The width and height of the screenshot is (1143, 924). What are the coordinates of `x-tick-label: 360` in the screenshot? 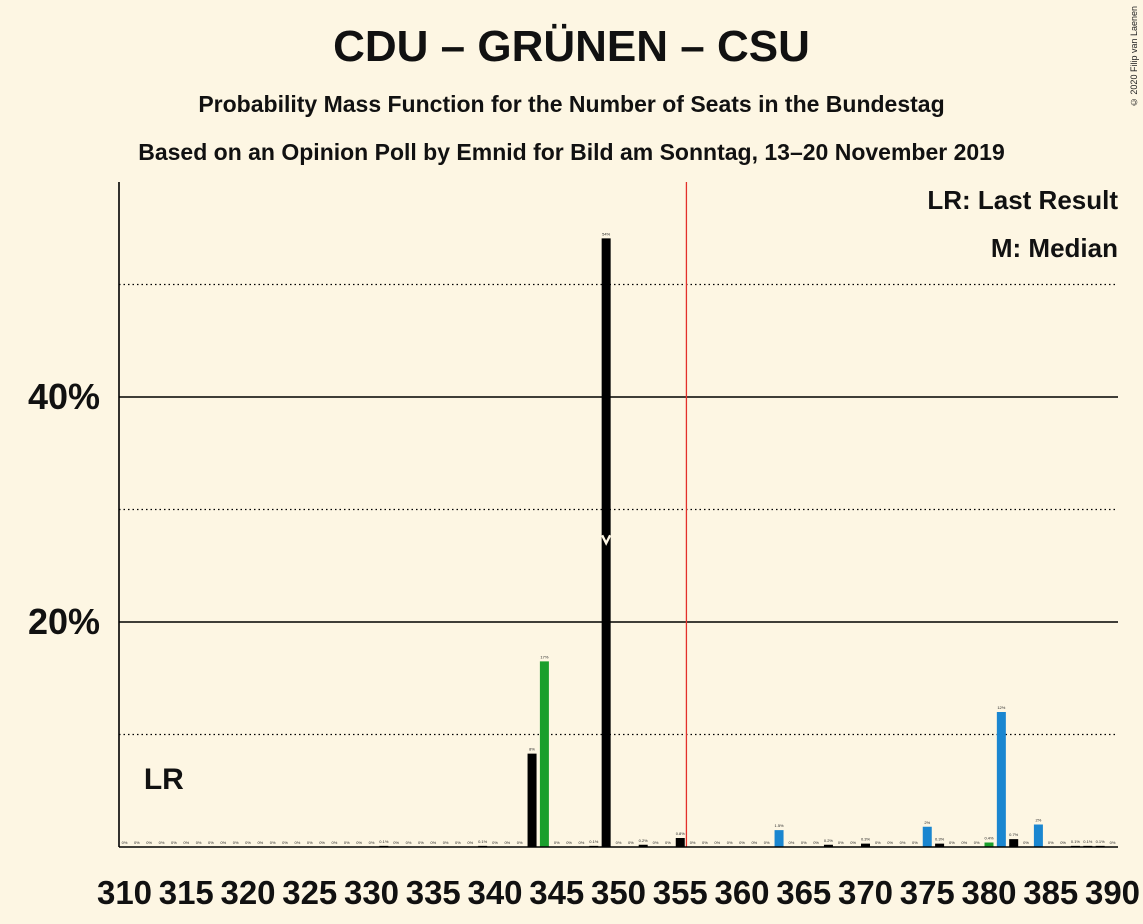 It's located at (741, 892).